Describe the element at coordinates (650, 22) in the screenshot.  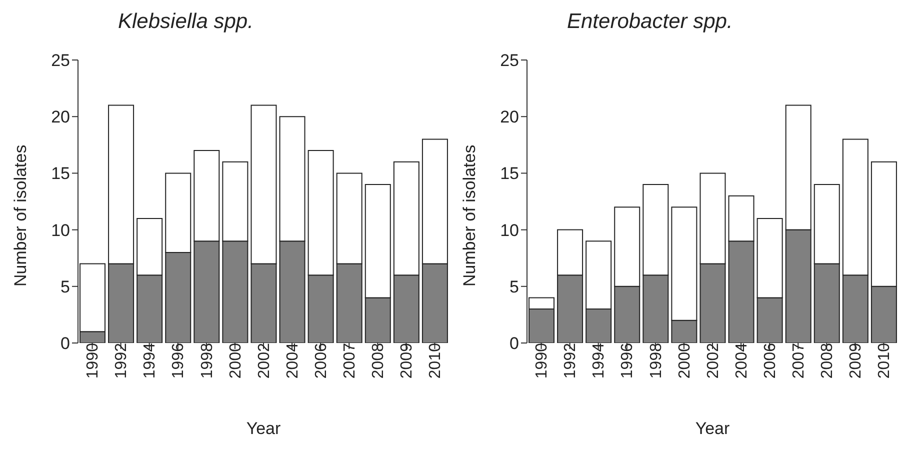
I see `chart-title: Enterobacter spp.` at that location.